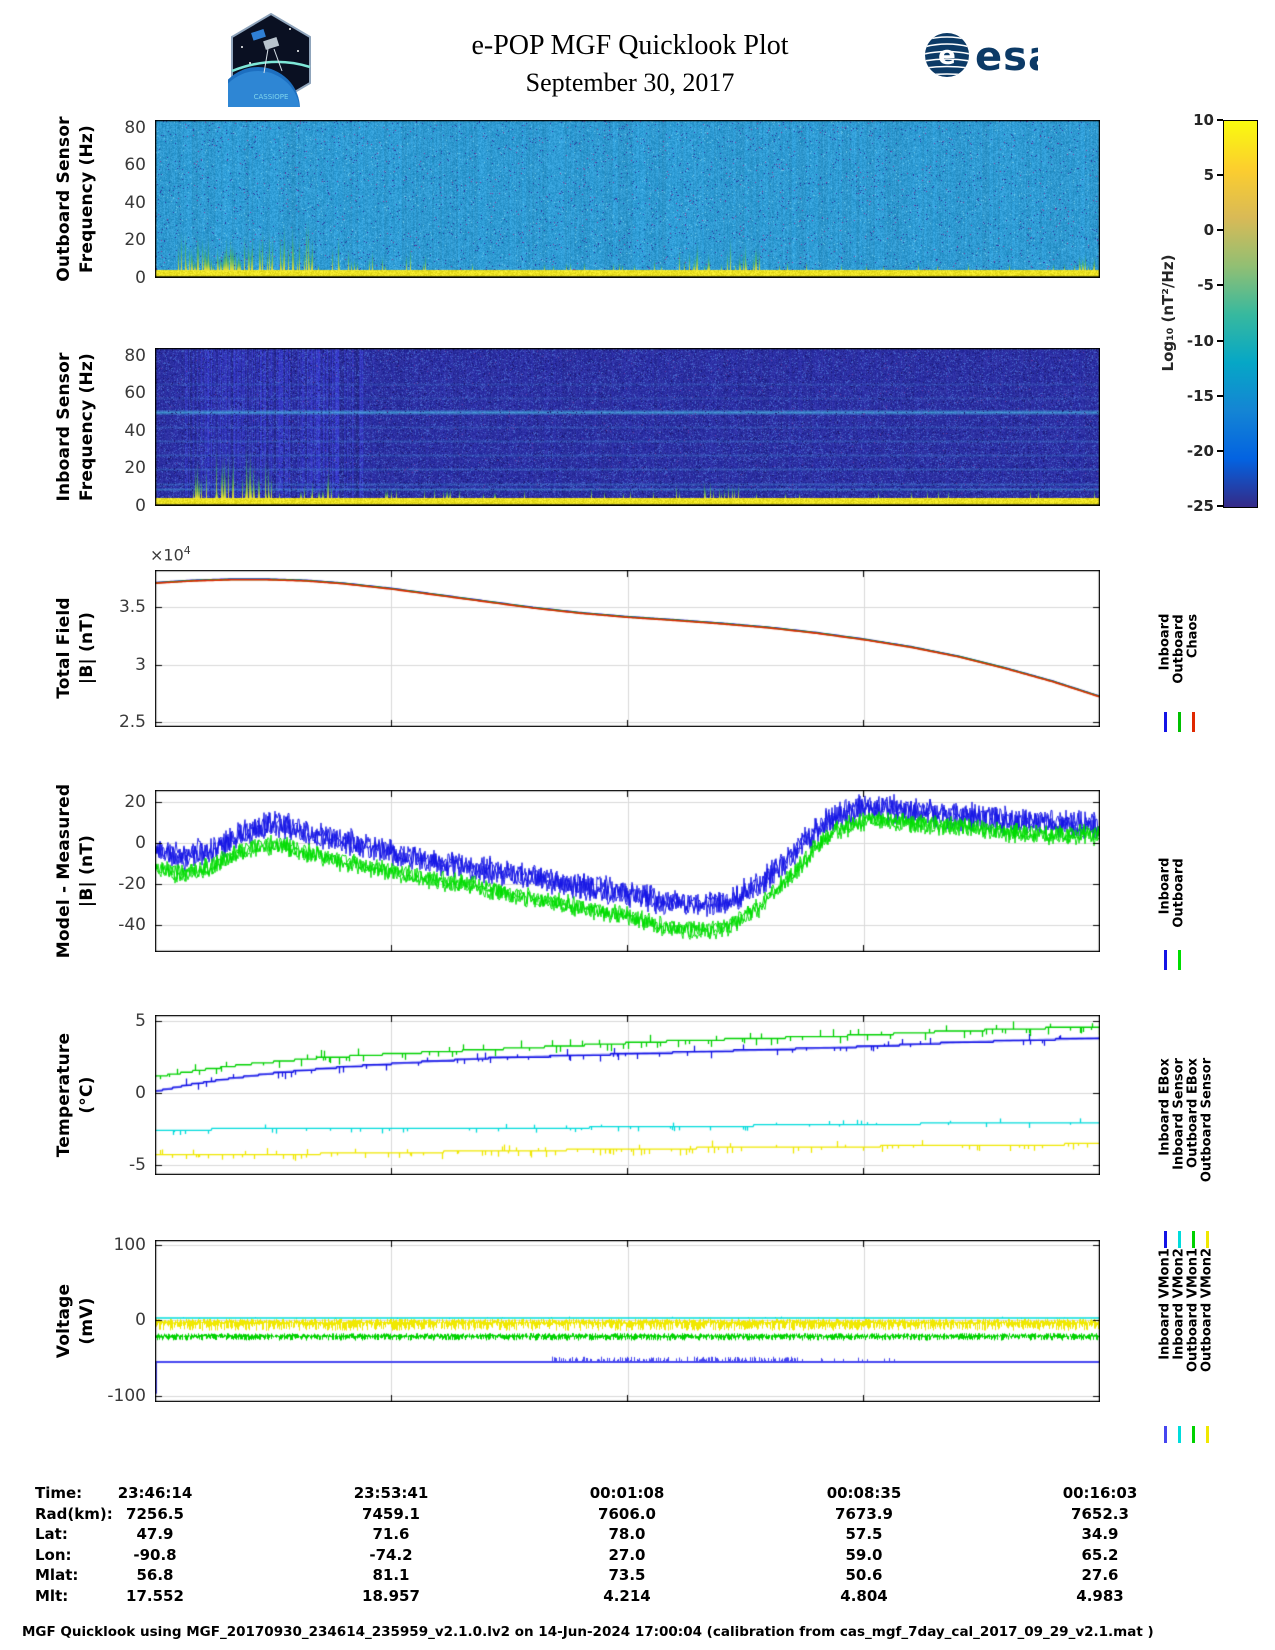 The height and width of the screenshot is (1650, 1275). Describe the element at coordinates (135, 393) in the screenshot. I see `y-tick-label: 60` at that location.